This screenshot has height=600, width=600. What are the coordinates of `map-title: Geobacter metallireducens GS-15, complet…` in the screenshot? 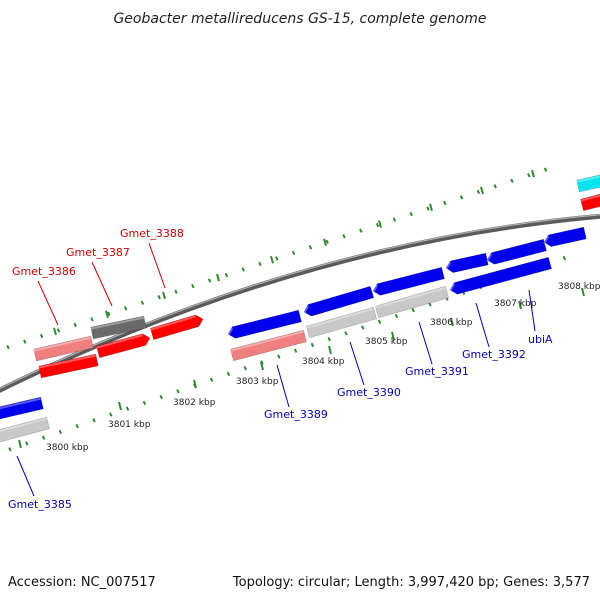 It's located at (299, 19).